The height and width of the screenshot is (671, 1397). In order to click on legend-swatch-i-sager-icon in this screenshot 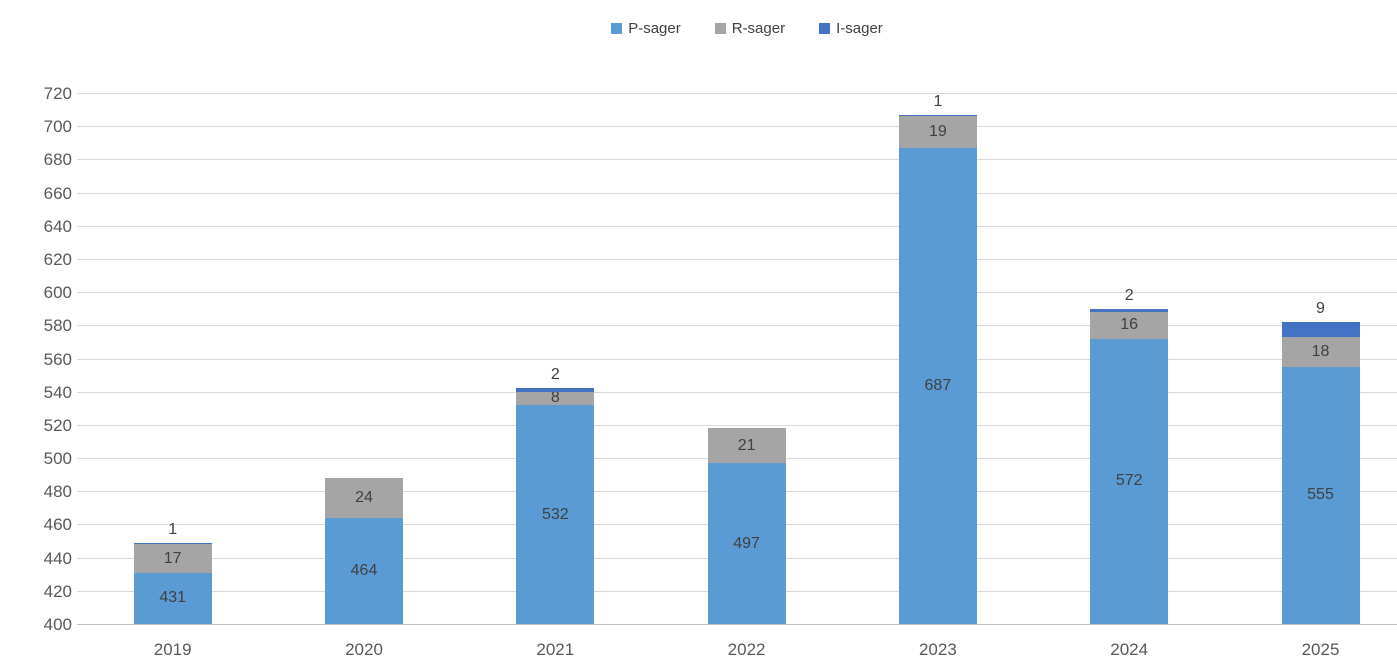, I will do `click(825, 28)`.